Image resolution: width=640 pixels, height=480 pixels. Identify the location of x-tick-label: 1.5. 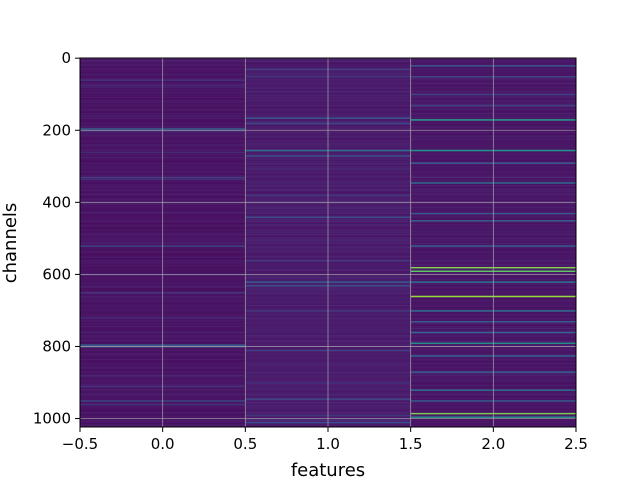
(411, 444).